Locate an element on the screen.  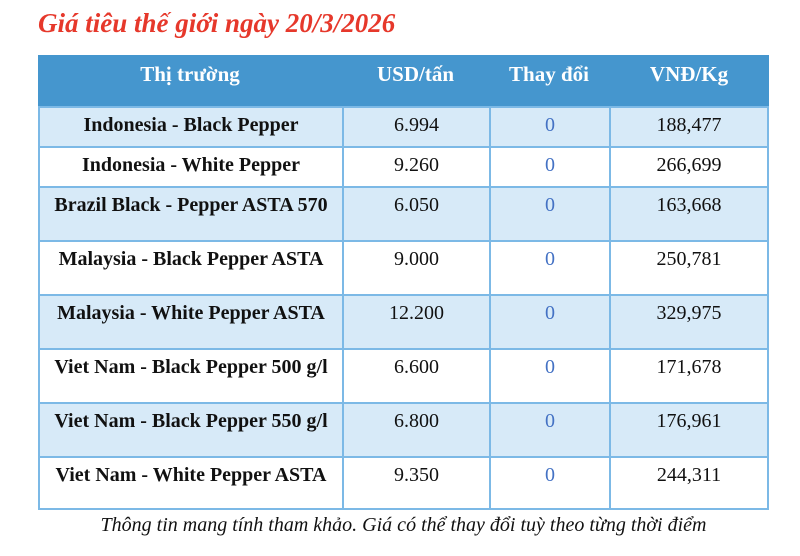
market-cell: Brazil Black - Pepper ASTA 570 is located at coordinates (190, 213).